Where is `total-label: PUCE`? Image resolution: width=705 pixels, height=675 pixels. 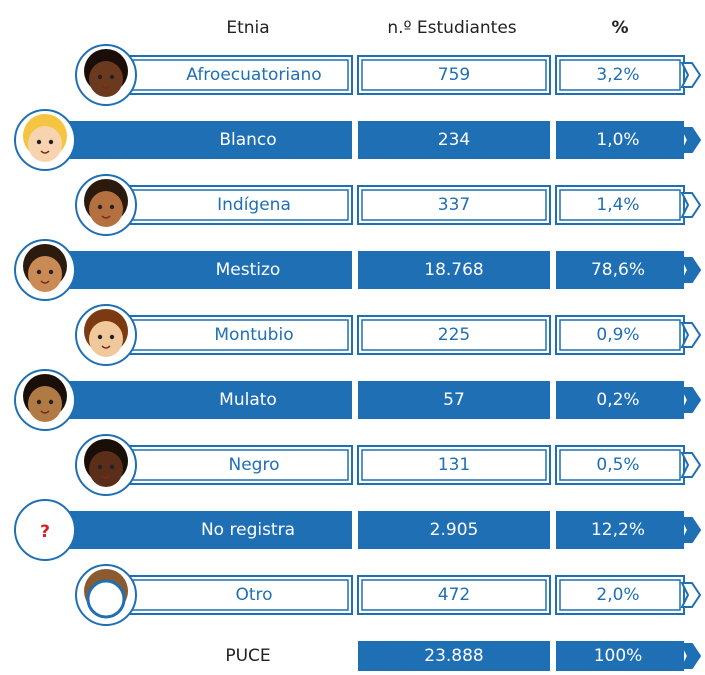 total-label: PUCE is located at coordinates (247, 656).